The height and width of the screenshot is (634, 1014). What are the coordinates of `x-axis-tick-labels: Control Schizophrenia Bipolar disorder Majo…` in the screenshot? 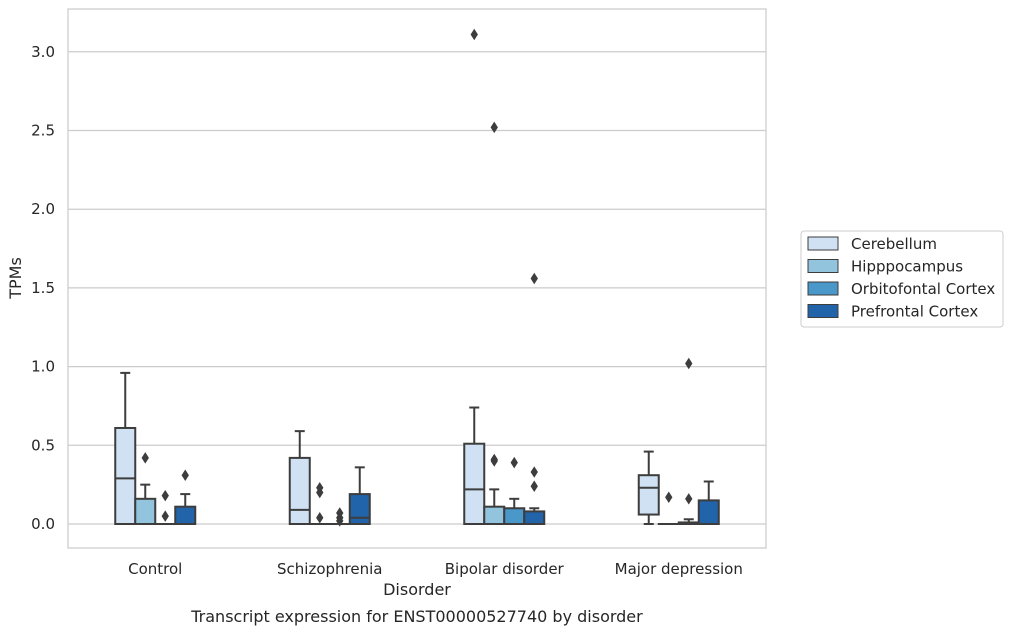 It's located at (435, 569).